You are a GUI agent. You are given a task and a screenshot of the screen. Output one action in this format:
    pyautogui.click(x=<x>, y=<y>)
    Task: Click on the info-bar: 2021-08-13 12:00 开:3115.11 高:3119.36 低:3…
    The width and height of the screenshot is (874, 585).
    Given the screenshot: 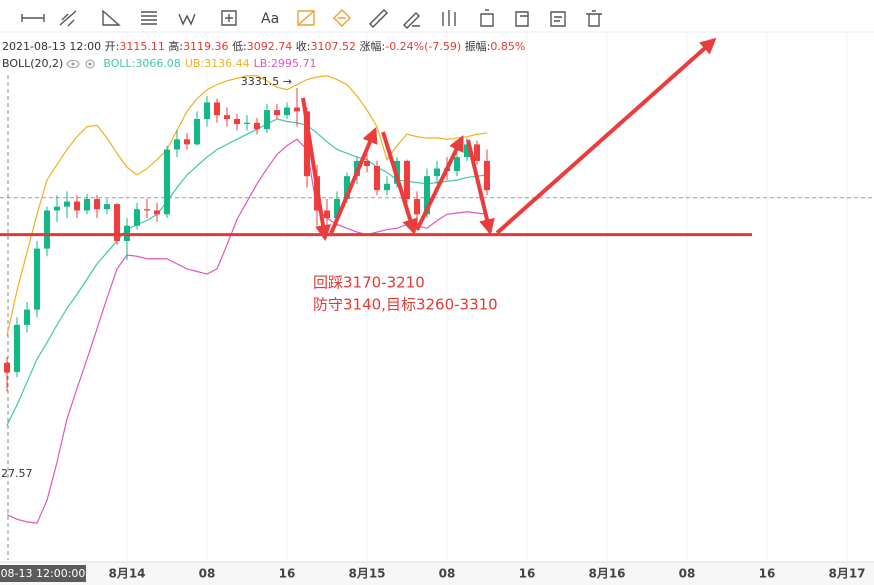 What is the action you would take?
    pyautogui.click(x=263, y=46)
    